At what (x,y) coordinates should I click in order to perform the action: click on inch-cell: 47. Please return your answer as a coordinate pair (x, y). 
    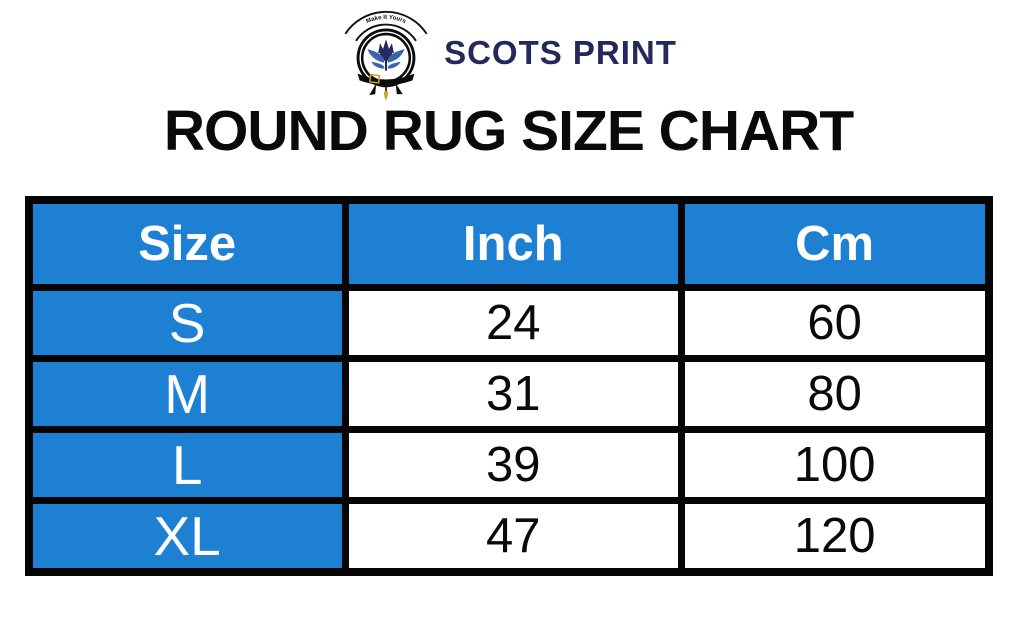
    Looking at the image, I should click on (513, 536).